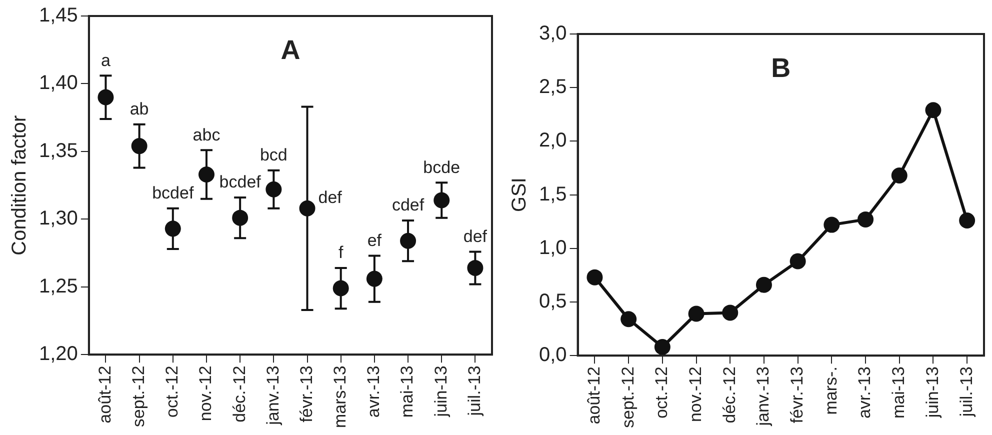 This screenshot has height=435, width=992. What do you see at coordinates (830, 390) in the screenshot?
I see `x-tick-label: mars-.` at bounding box center [830, 390].